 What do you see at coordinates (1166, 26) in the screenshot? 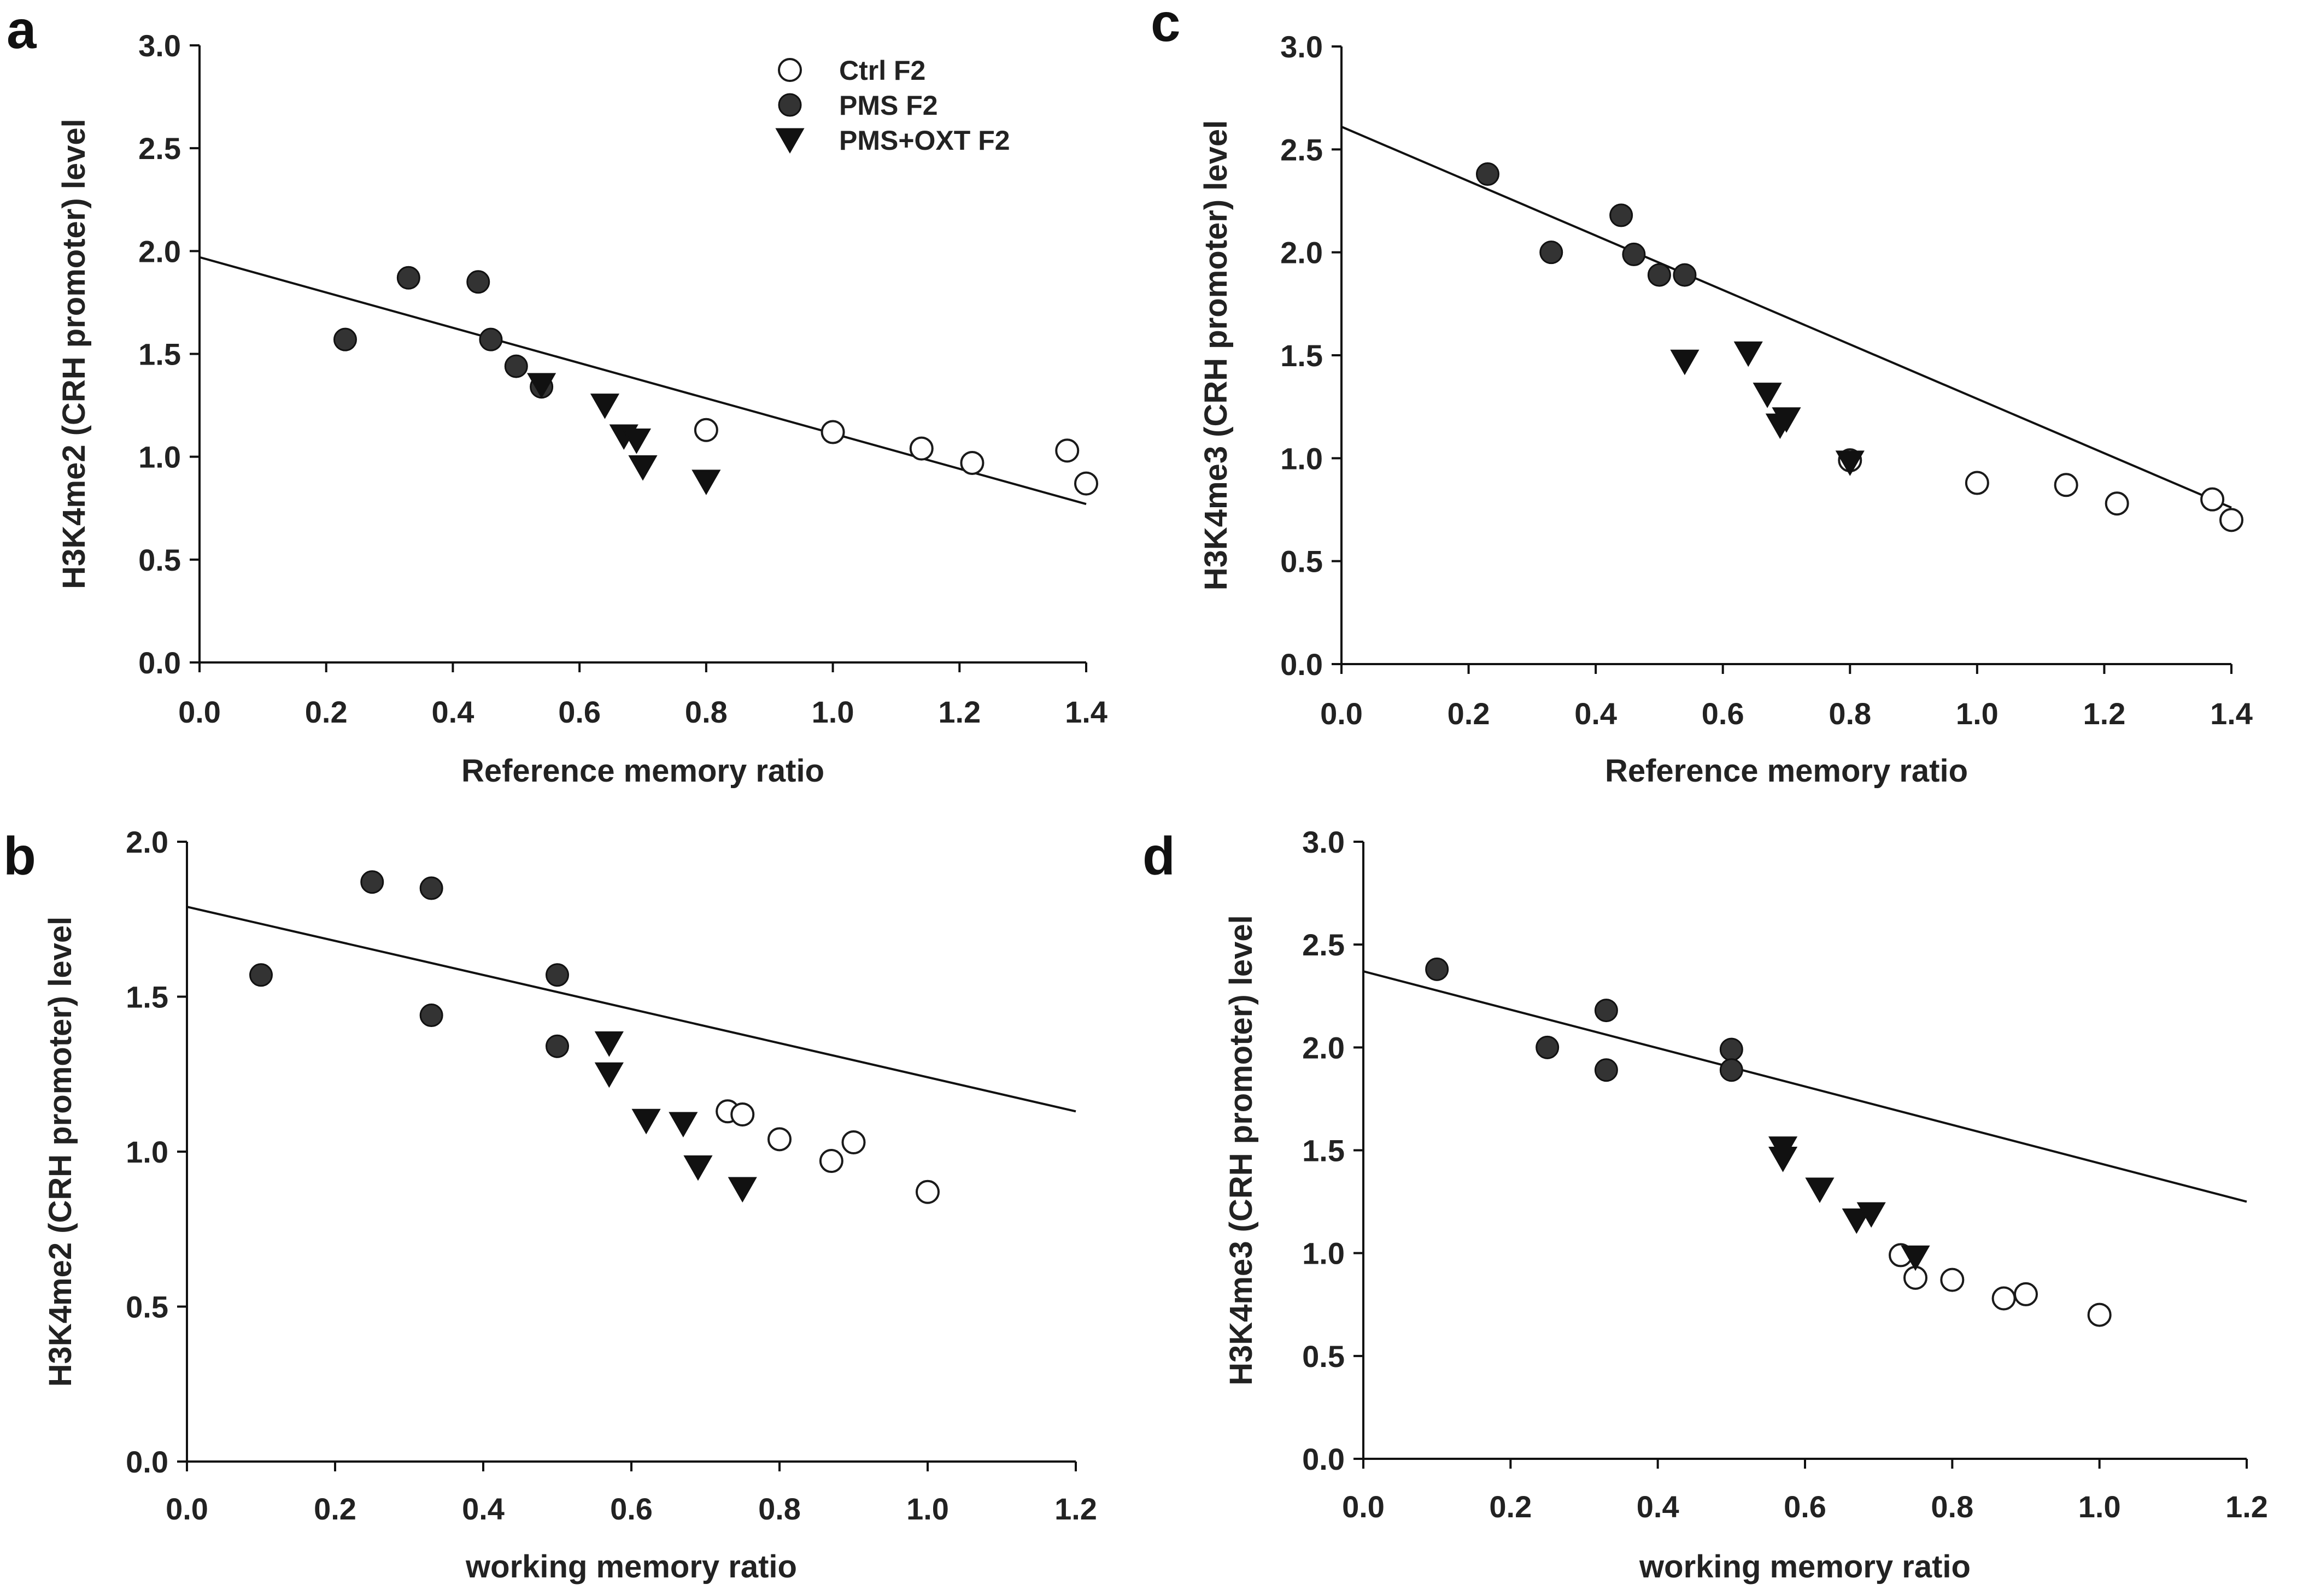
I see `panel-letter: c` at bounding box center [1166, 26].